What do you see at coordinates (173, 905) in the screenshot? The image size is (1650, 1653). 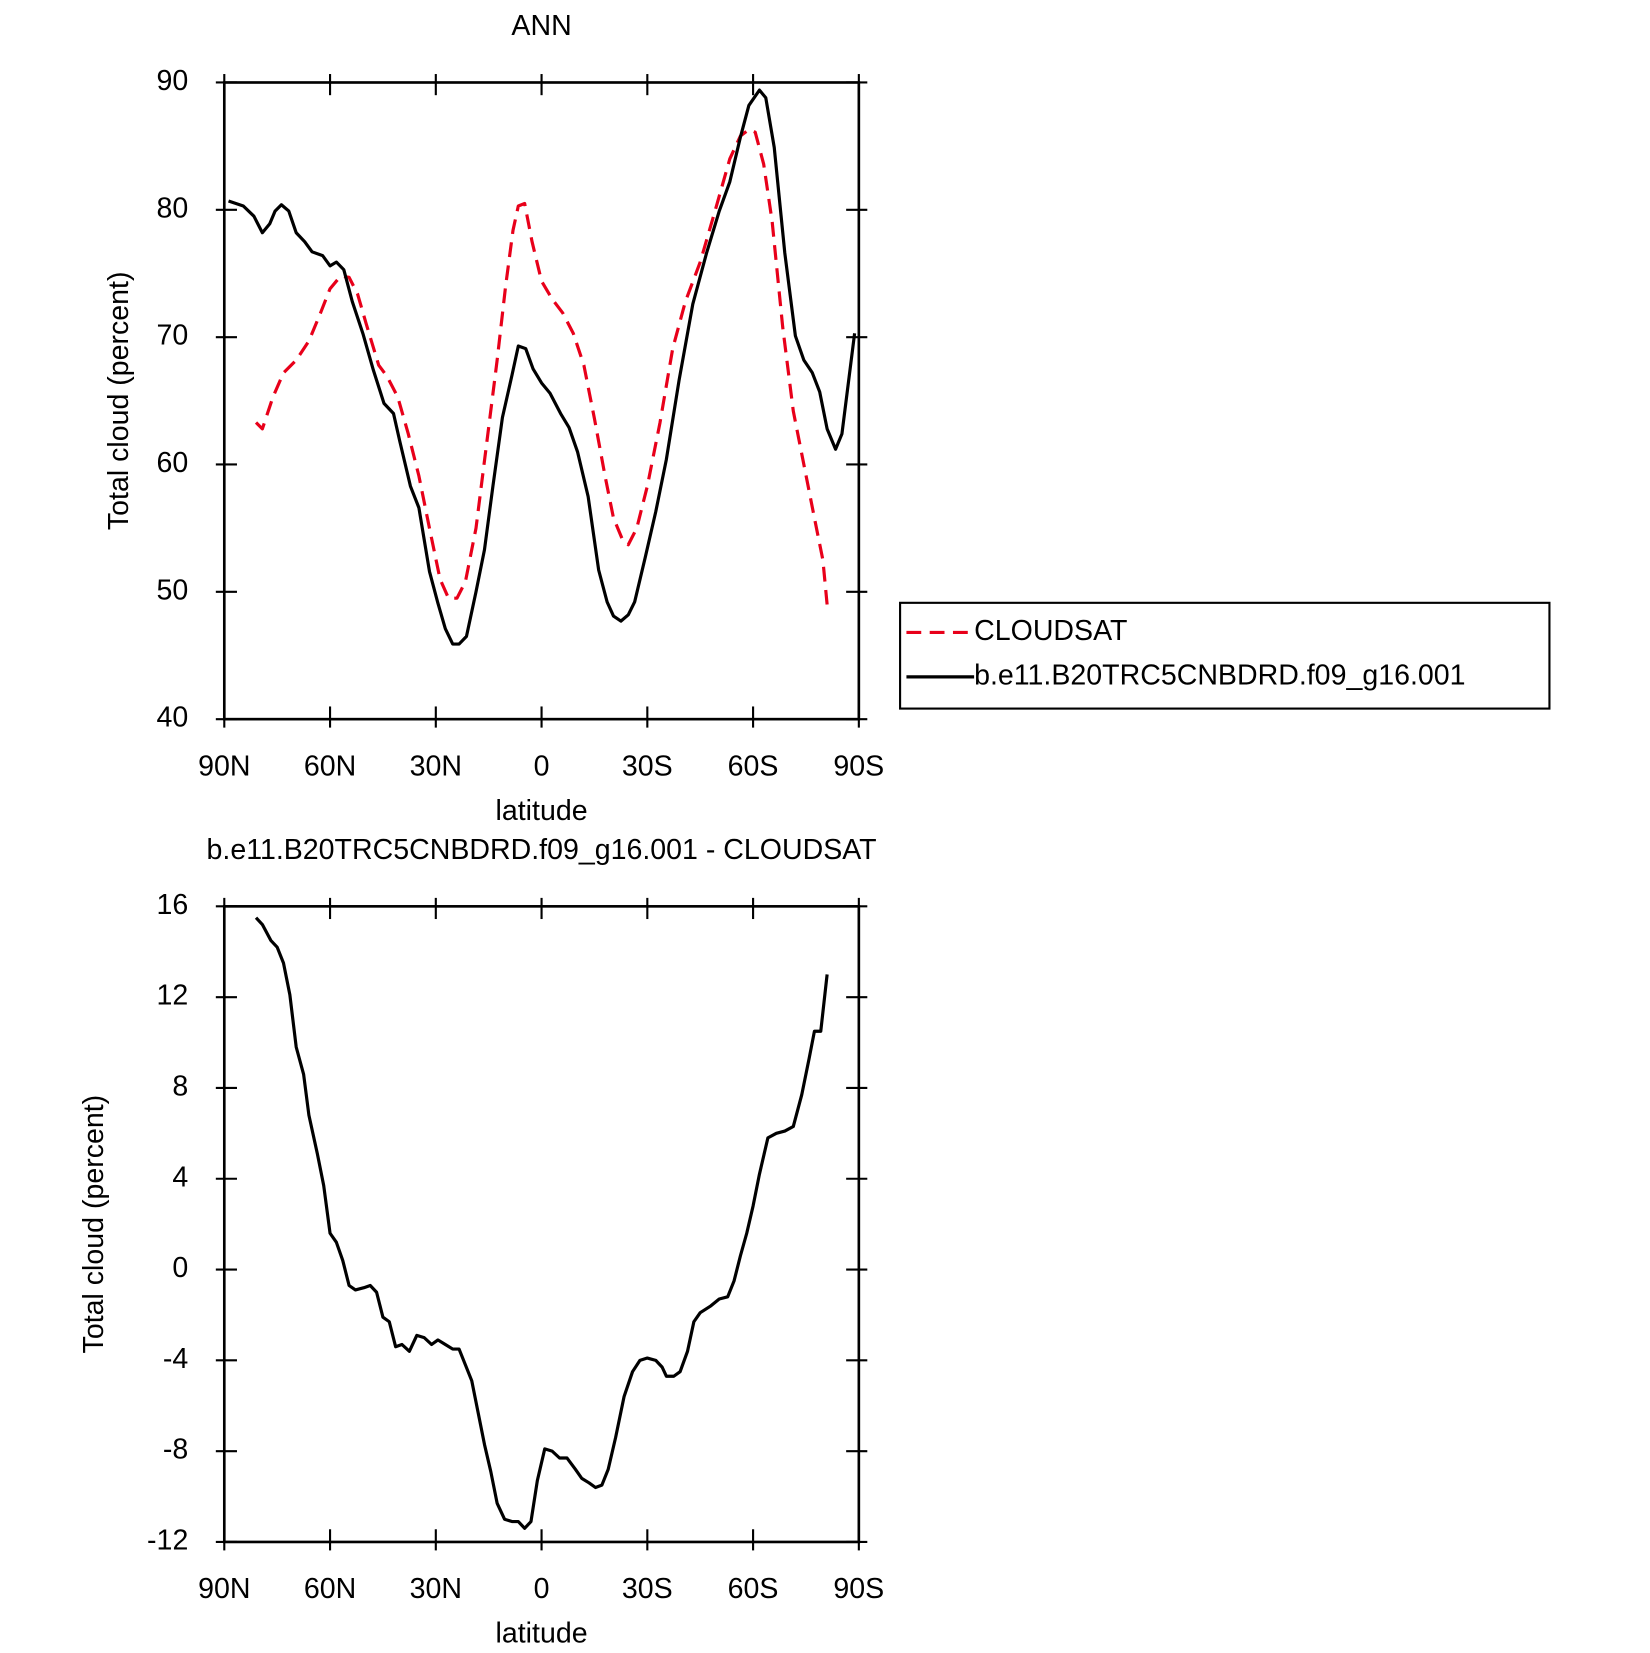 I see `y-tick-label: 16` at bounding box center [173, 905].